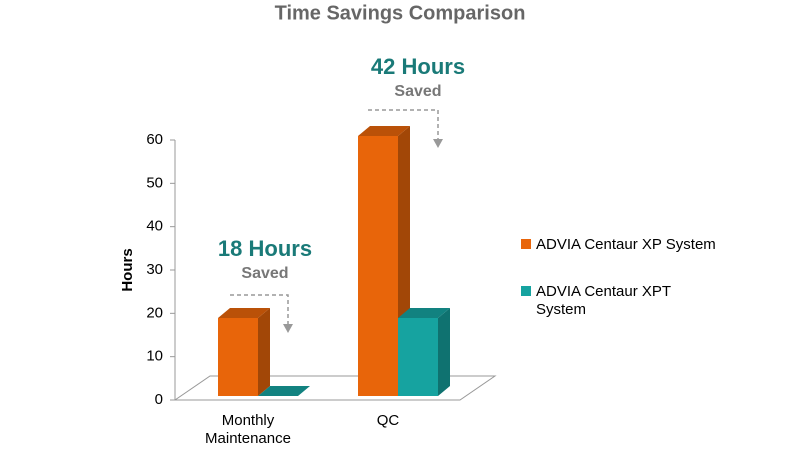  Describe the element at coordinates (265, 248) in the screenshot. I see `annotation-label: 18 Hours` at that location.